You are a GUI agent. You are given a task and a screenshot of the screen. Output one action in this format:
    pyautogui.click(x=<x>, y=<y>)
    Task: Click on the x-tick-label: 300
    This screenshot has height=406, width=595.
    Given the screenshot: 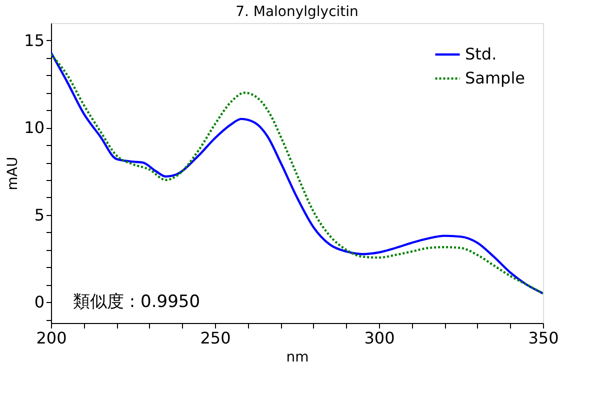 What is the action you would take?
    pyautogui.click(x=379, y=338)
    